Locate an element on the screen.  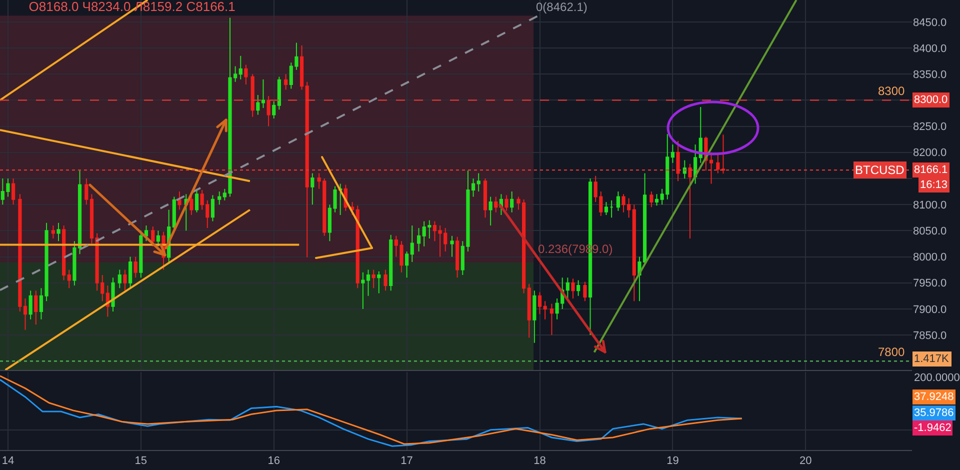
ref-line-label: 8300 is located at coordinates (892, 91).